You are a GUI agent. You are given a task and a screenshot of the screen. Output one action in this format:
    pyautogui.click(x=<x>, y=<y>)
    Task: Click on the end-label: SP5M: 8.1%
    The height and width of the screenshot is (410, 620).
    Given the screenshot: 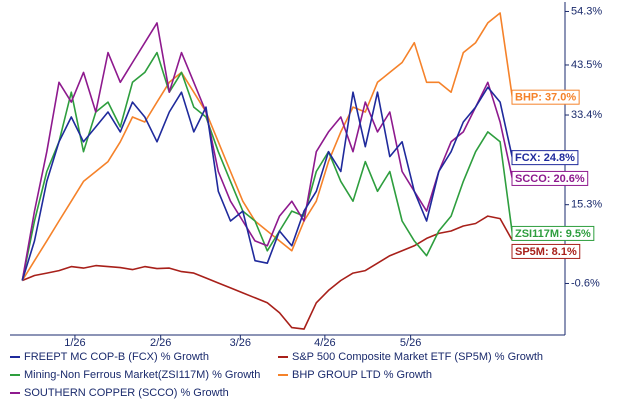 What is the action you would take?
    pyautogui.click(x=546, y=251)
    